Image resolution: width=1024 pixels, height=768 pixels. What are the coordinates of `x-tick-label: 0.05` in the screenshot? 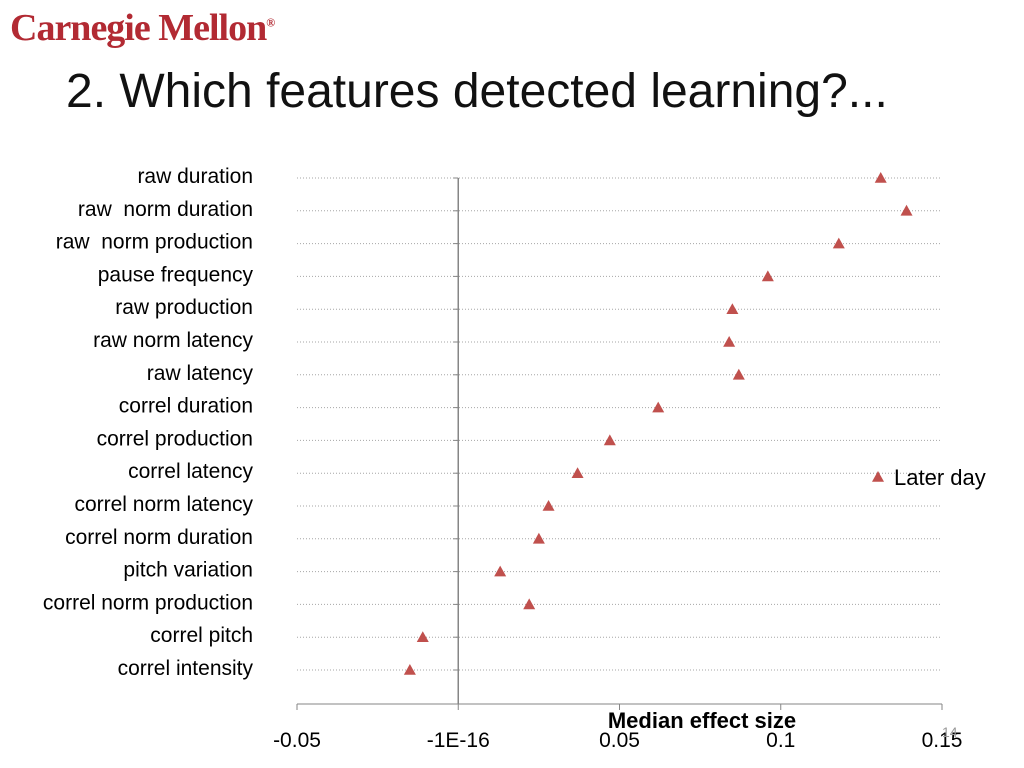 It's located at (619, 740).